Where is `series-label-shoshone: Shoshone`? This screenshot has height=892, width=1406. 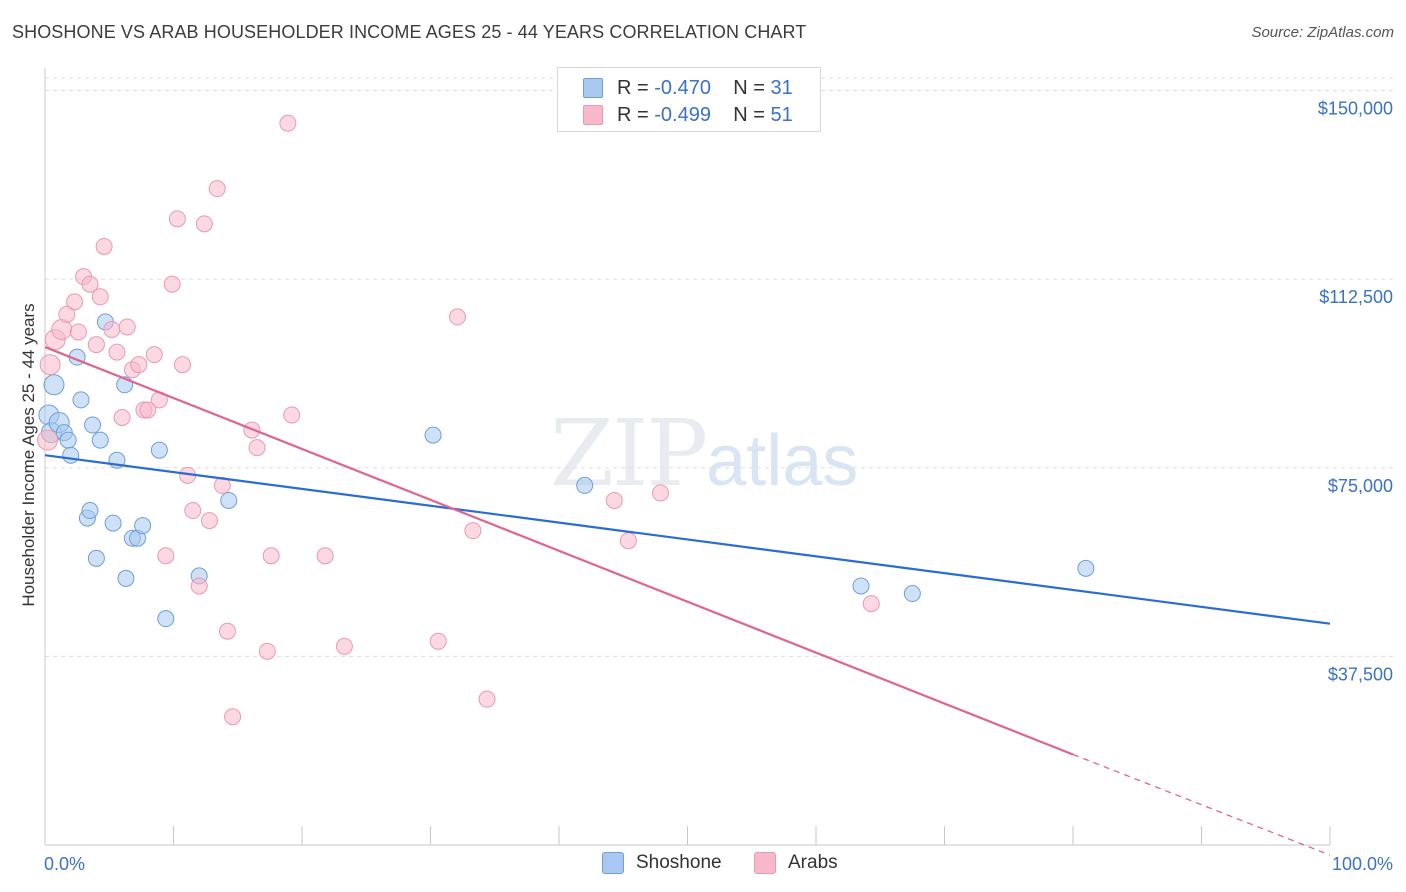
series-label-shoshone: Shoshone is located at coordinates (679, 862).